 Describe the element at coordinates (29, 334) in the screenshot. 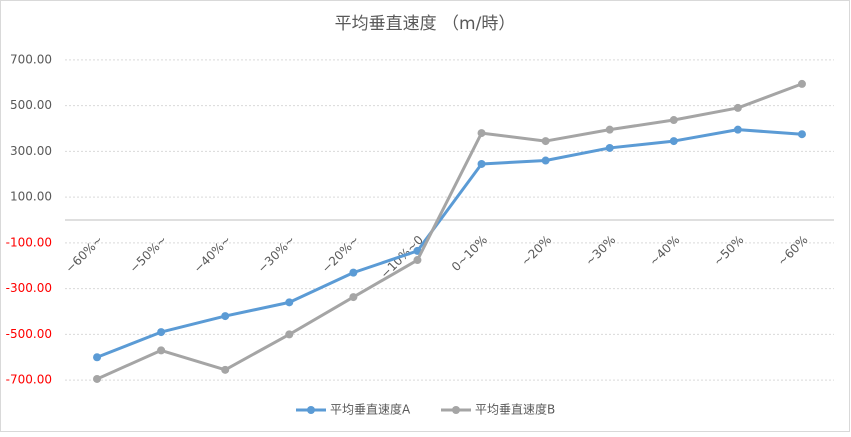

I see `y-tick-label: -500.00` at that location.